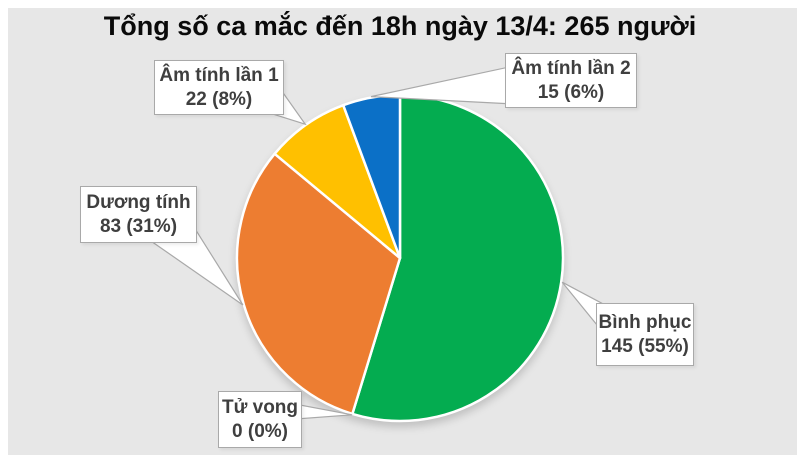  What do you see at coordinates (260, 407) in the screenshot?
I see `callout-label: Tử vong` at bounding box center [260, 407].